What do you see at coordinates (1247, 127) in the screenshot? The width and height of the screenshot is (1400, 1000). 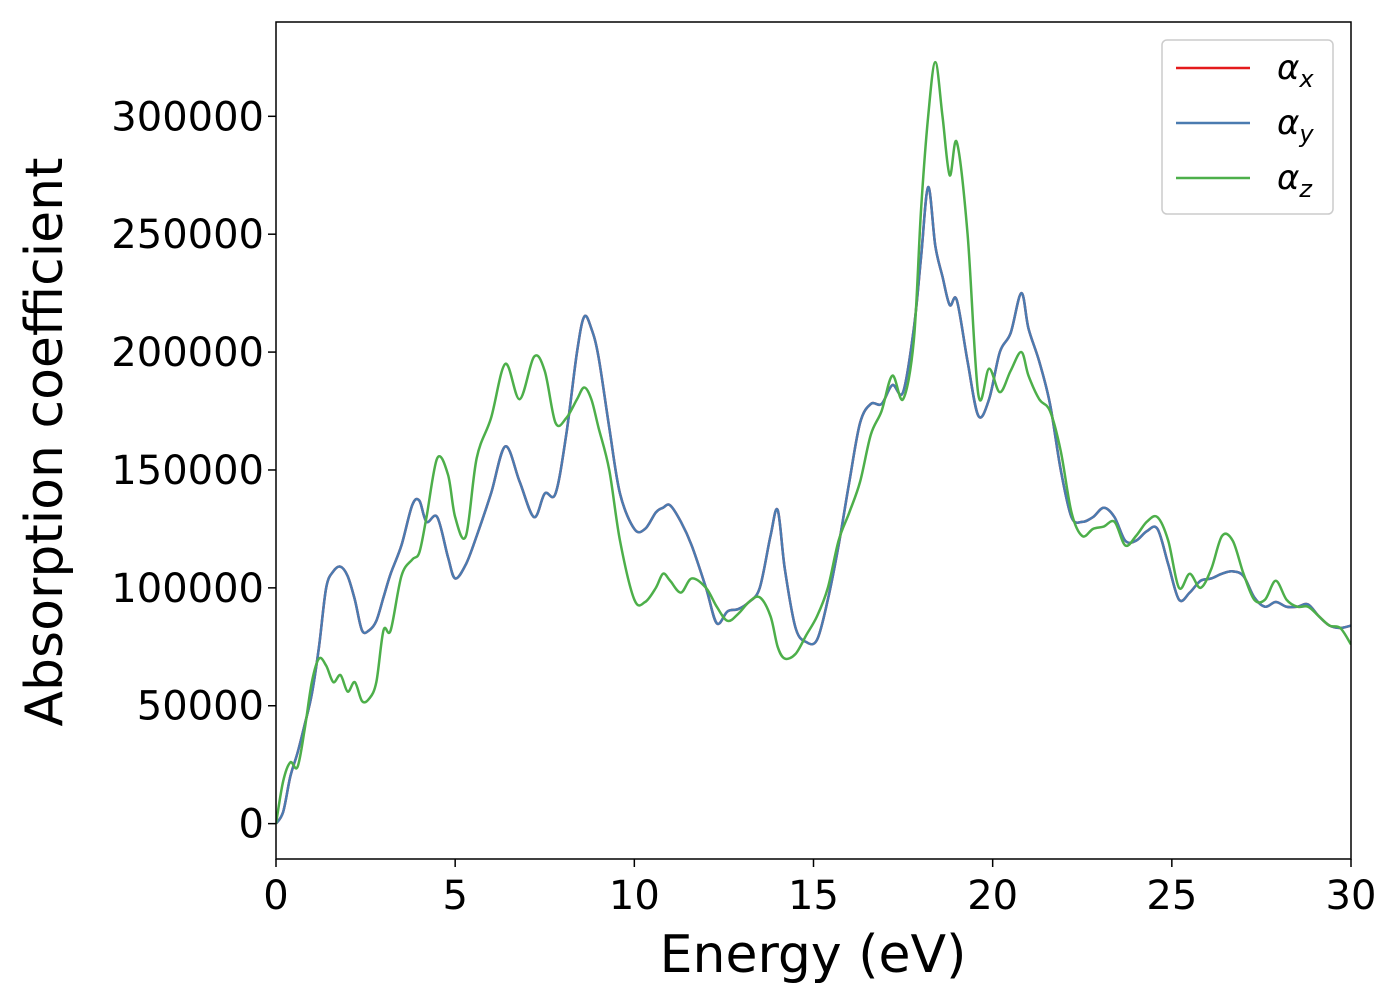 I see `legend-box` at bounding box center [1247, 127].